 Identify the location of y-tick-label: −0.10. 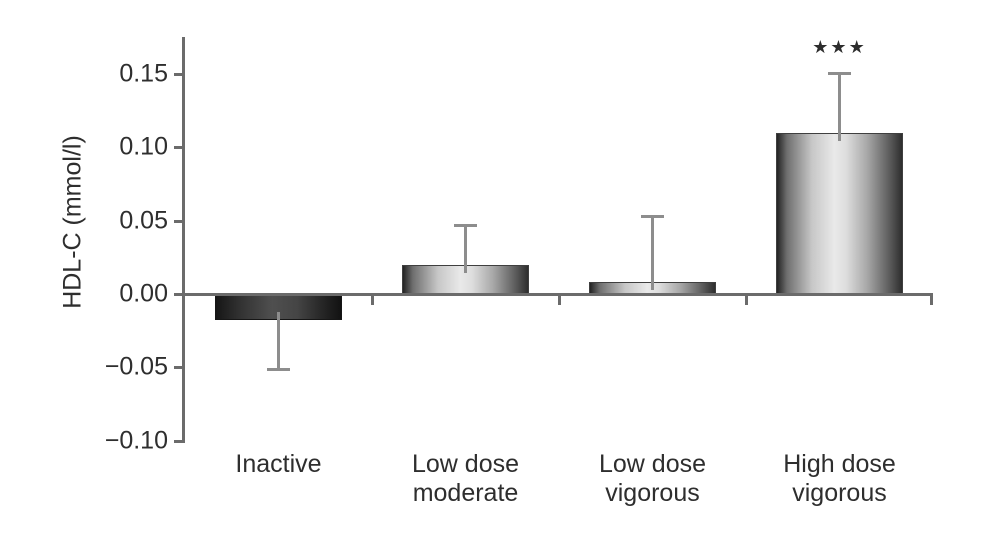
(136, 440).